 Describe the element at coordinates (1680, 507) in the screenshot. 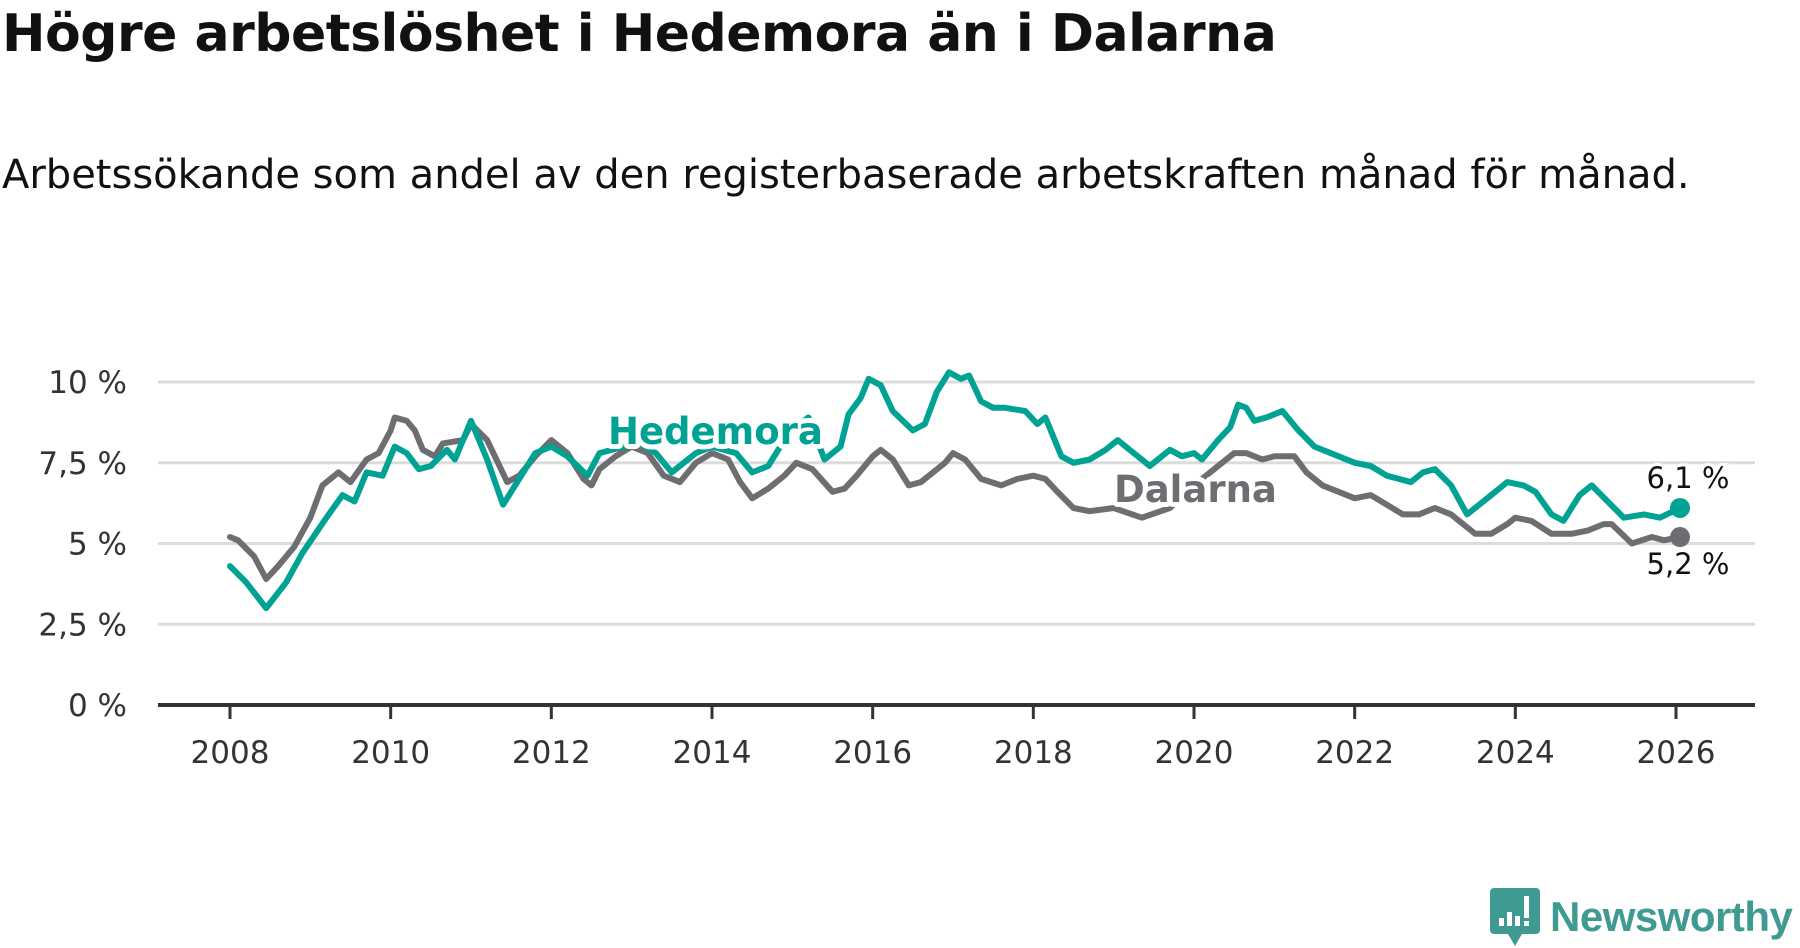

I see `end-point-hedemora` at that location.